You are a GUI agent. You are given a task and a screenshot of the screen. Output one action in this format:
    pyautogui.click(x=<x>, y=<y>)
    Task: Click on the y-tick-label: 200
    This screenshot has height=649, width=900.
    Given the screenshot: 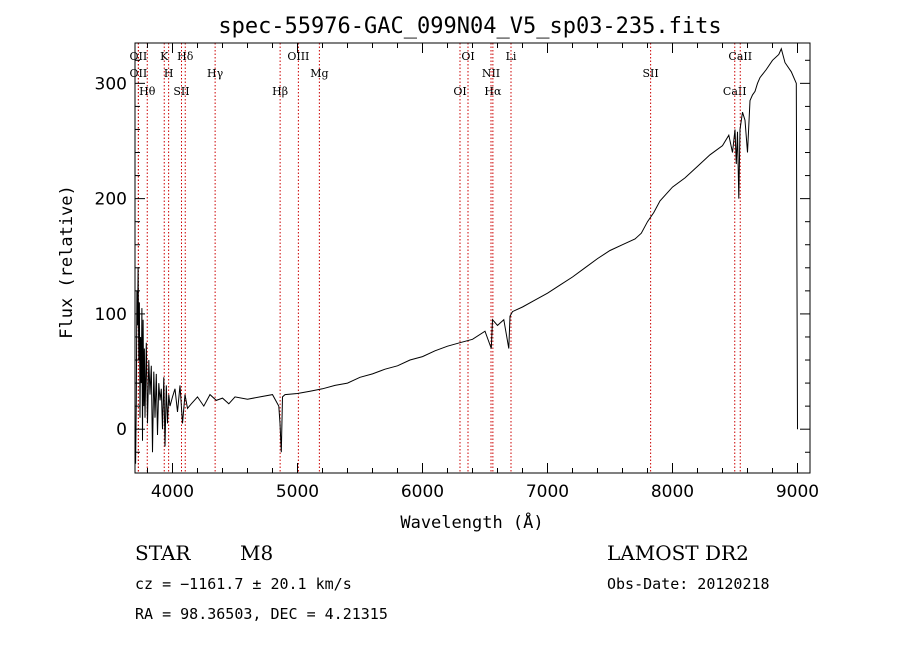 What is the action you would take?
    pyautogui.click(x=111, y=200)
    